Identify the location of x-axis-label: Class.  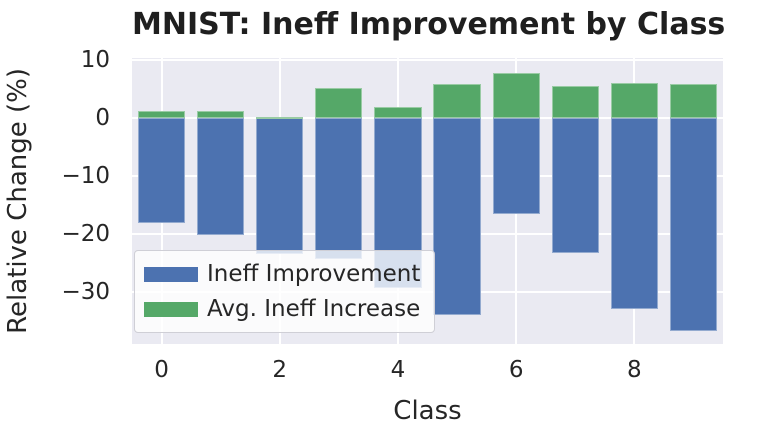
(427, 411).